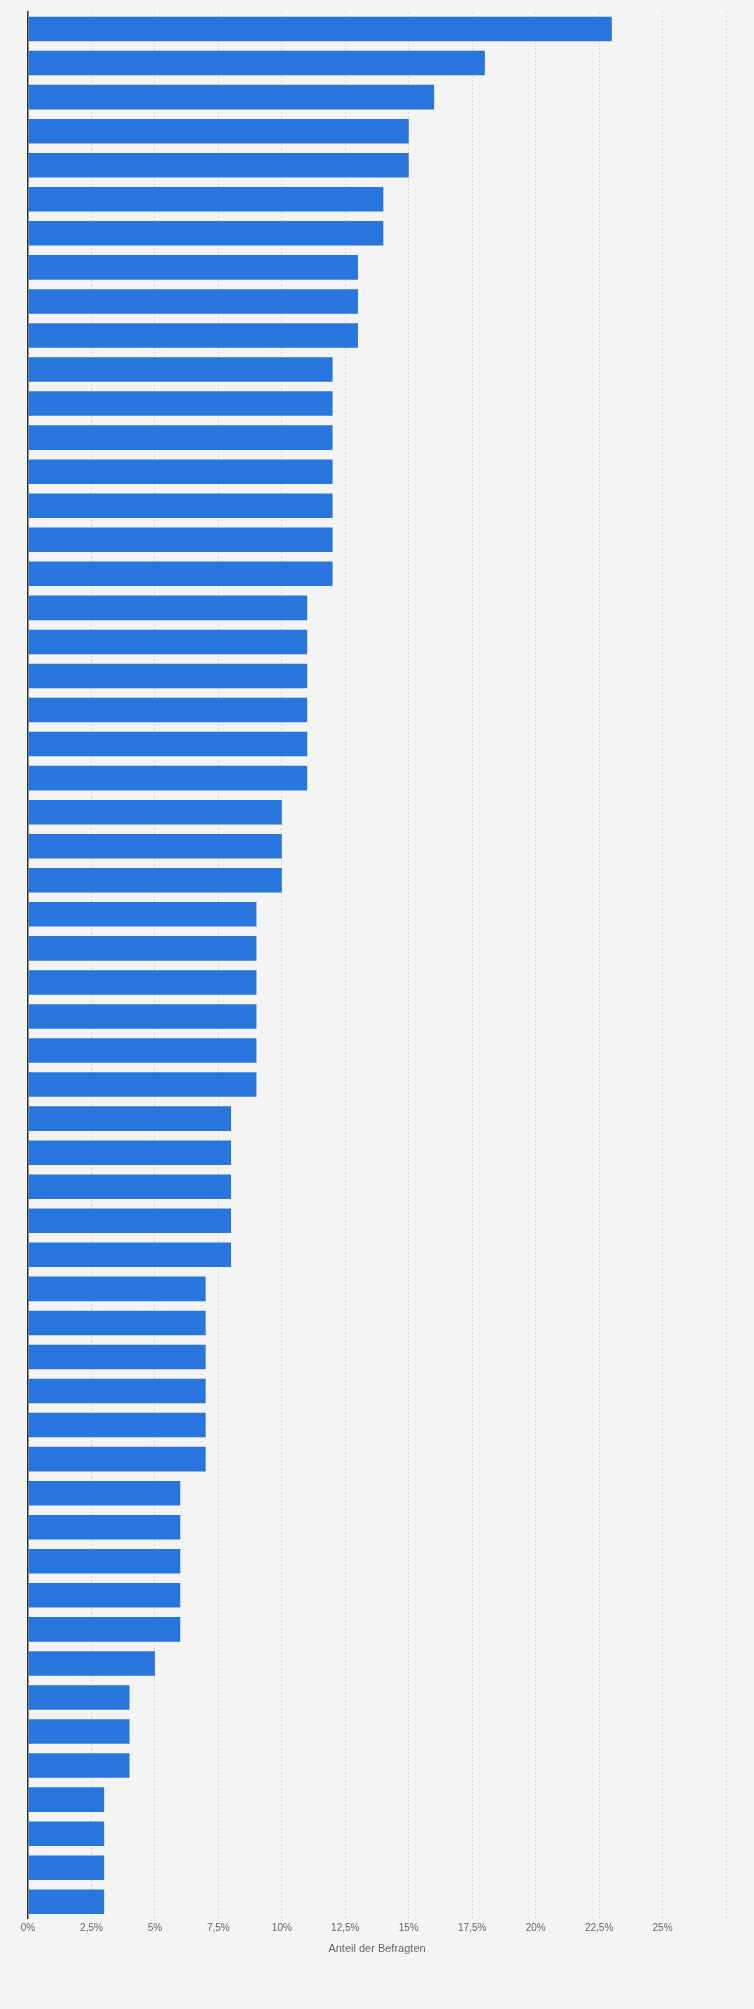 The width and height of the screenshot is (754, 2009). Describe the element at coordinates (91, 1927) in the screenshot. I see `x-tick-label: 2,5%` at that location.